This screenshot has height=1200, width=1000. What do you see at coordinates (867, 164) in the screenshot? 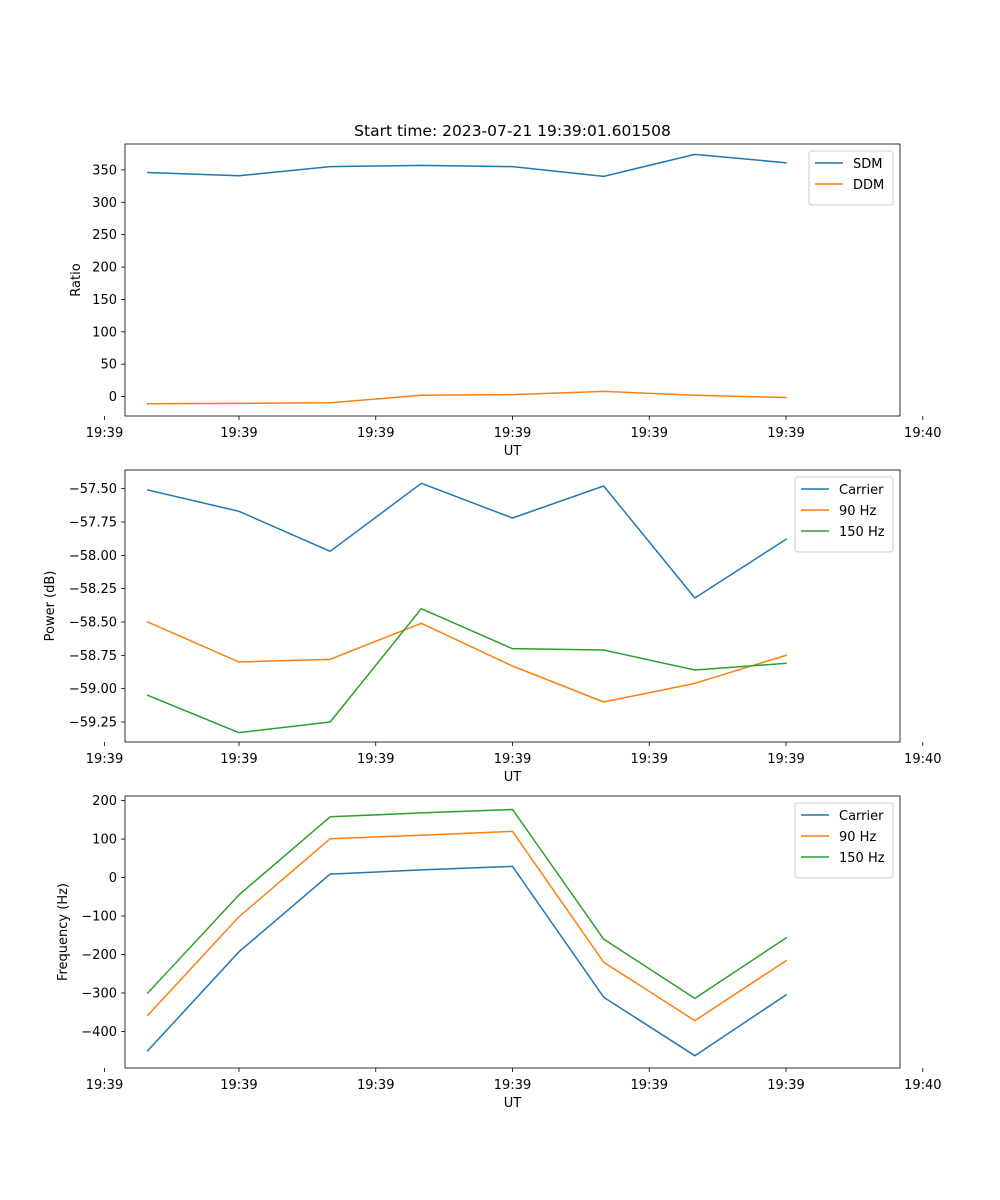
I see `legend-label: SDM` at bounding box center [867, 164].